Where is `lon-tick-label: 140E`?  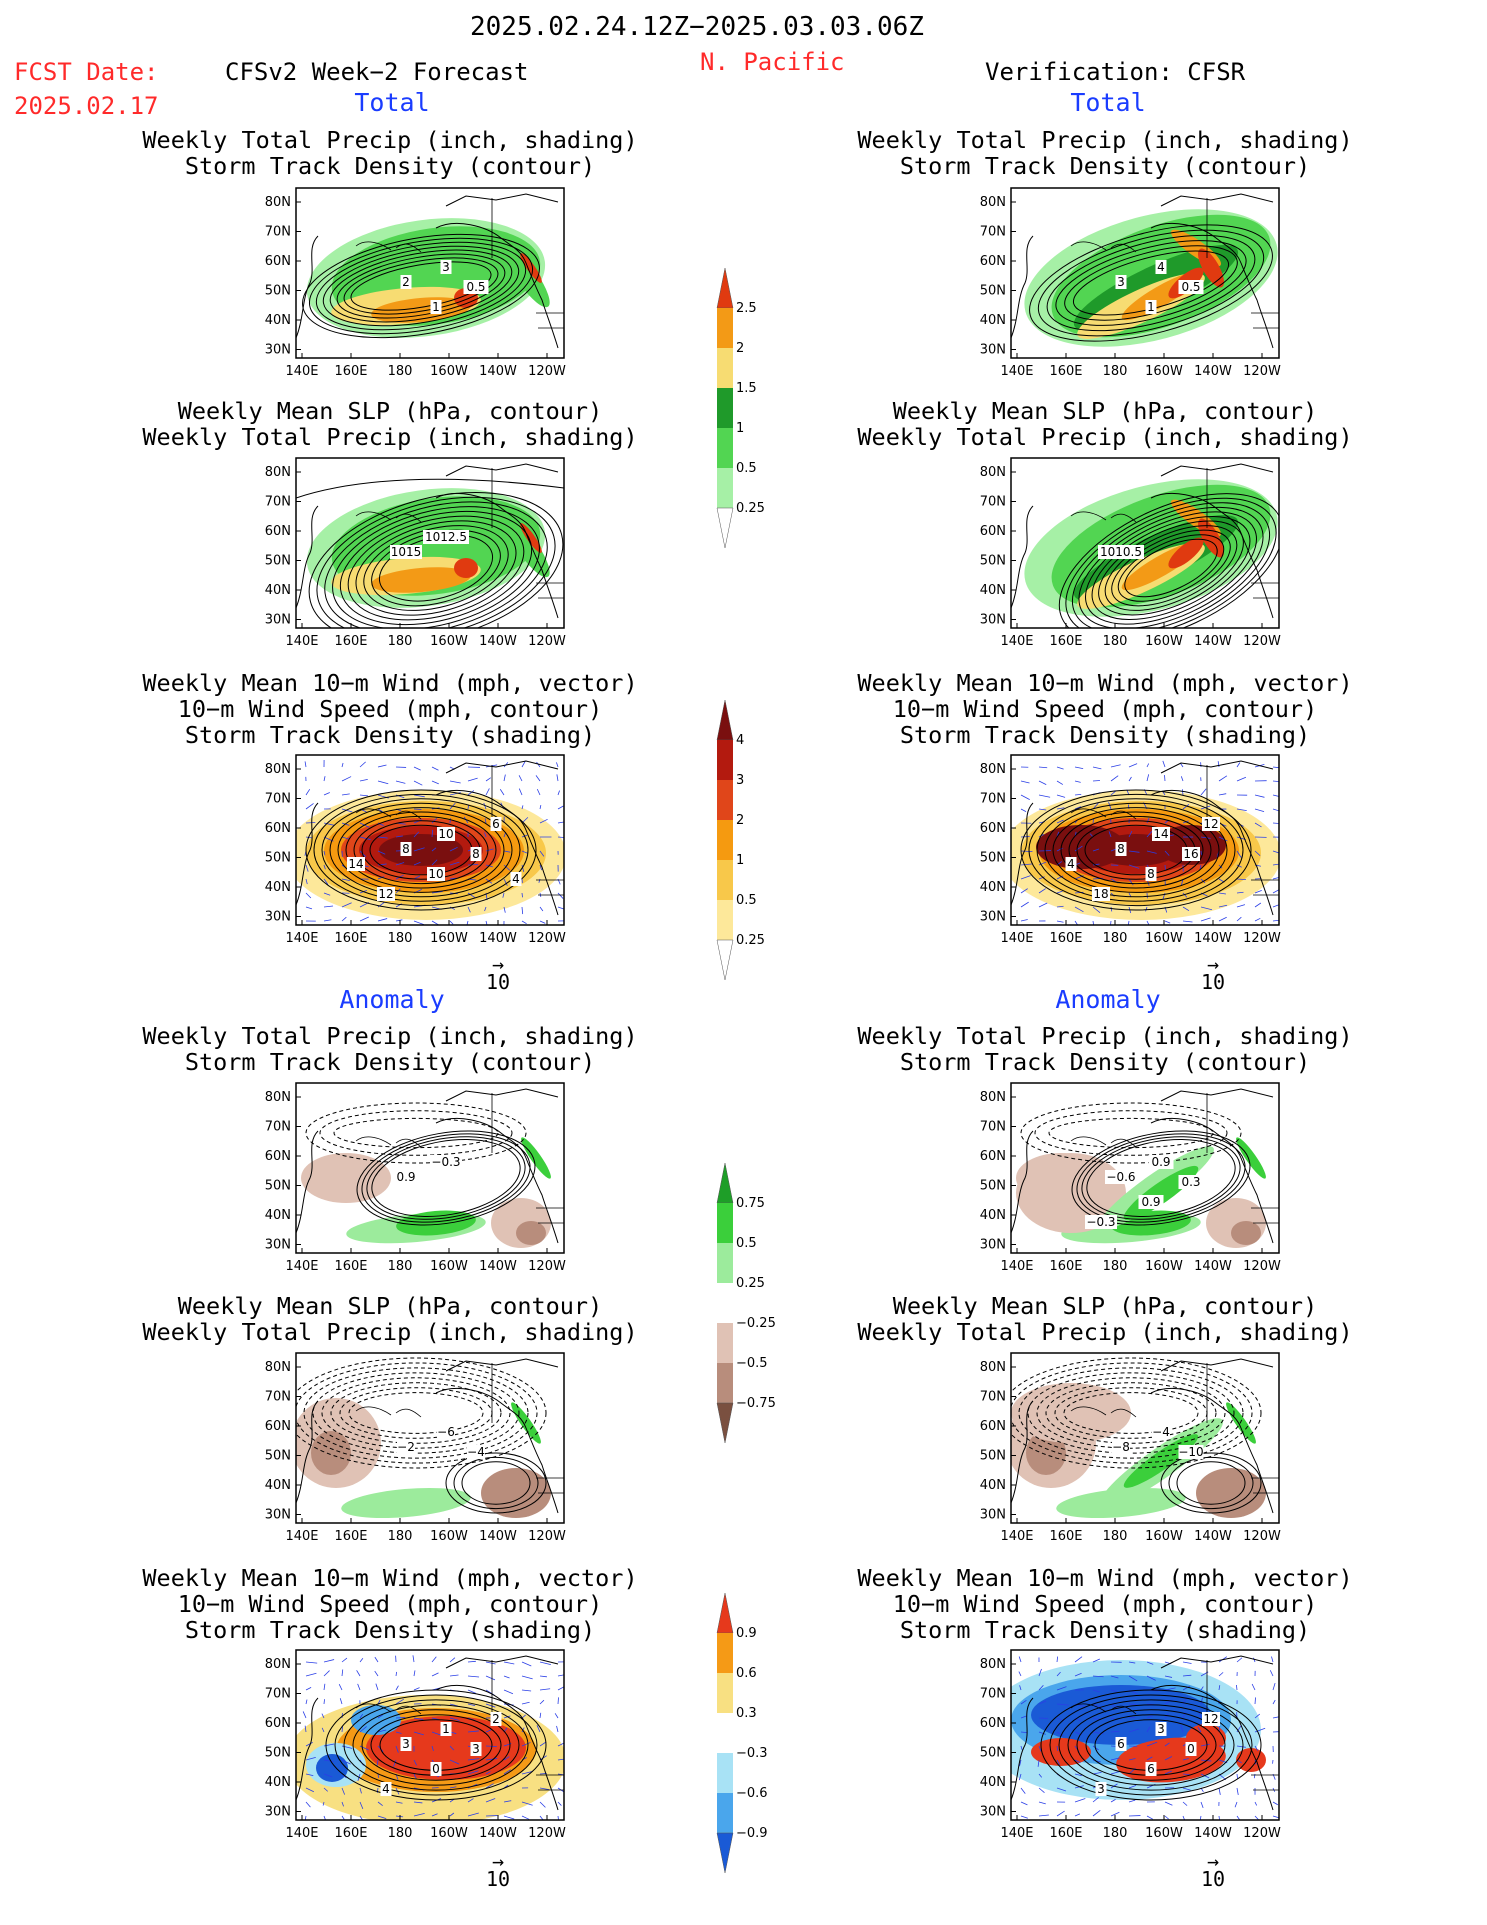
lon-tick-label: 140E is located at coordinates (301, 938).